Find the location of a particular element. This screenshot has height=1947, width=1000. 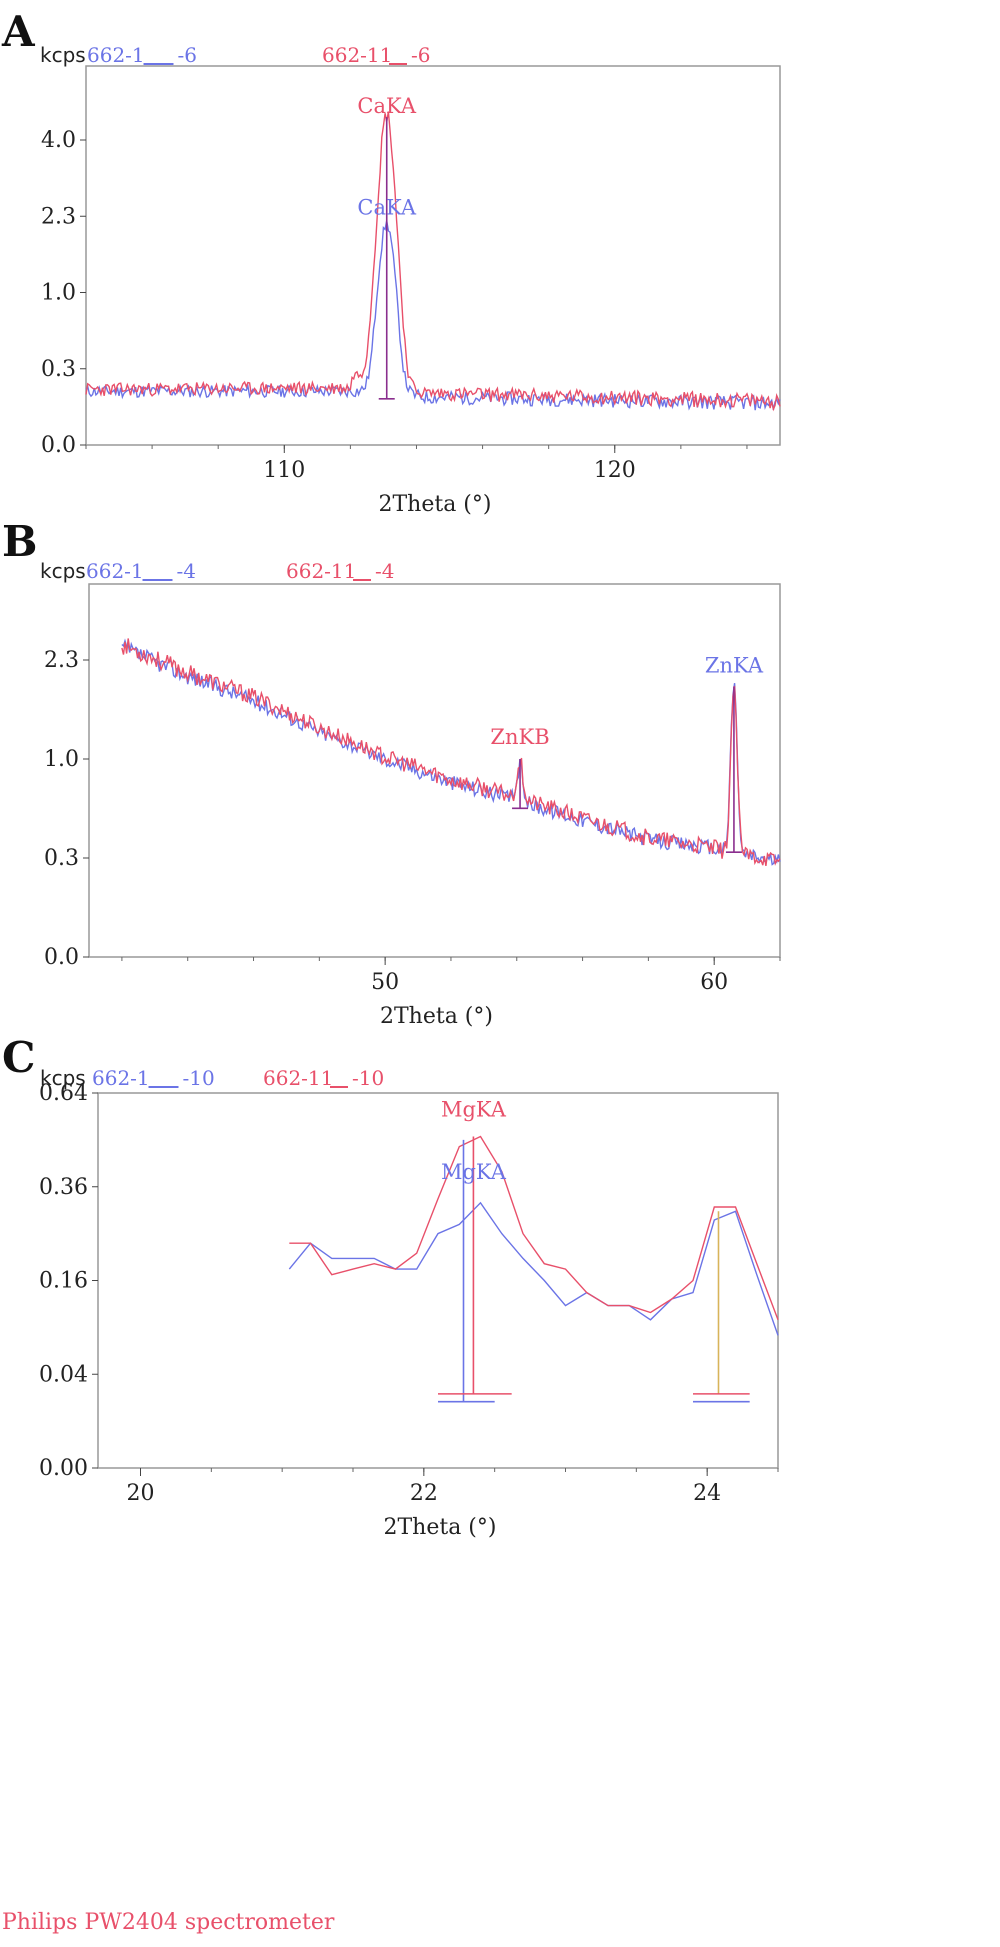

x-tick-label: 50 is located at coordinates (385, 982).